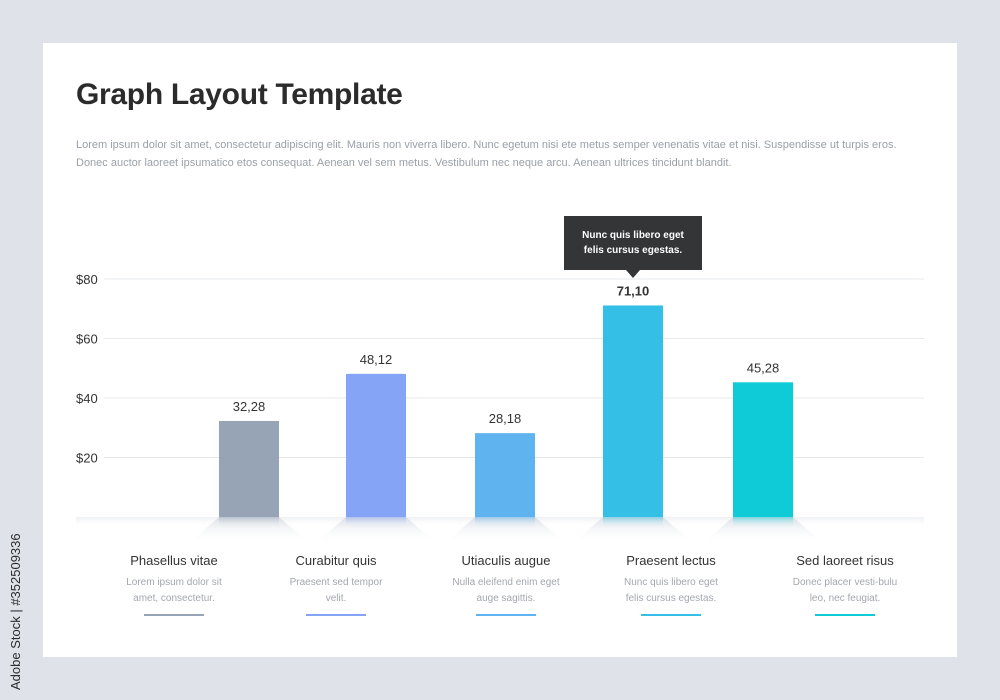 This screenshot has height=700, width=1000. What do you see at coordinates (87, 339) in the screenshot?
I see `y-tick-label: $60` at bounding box center [87, 339].